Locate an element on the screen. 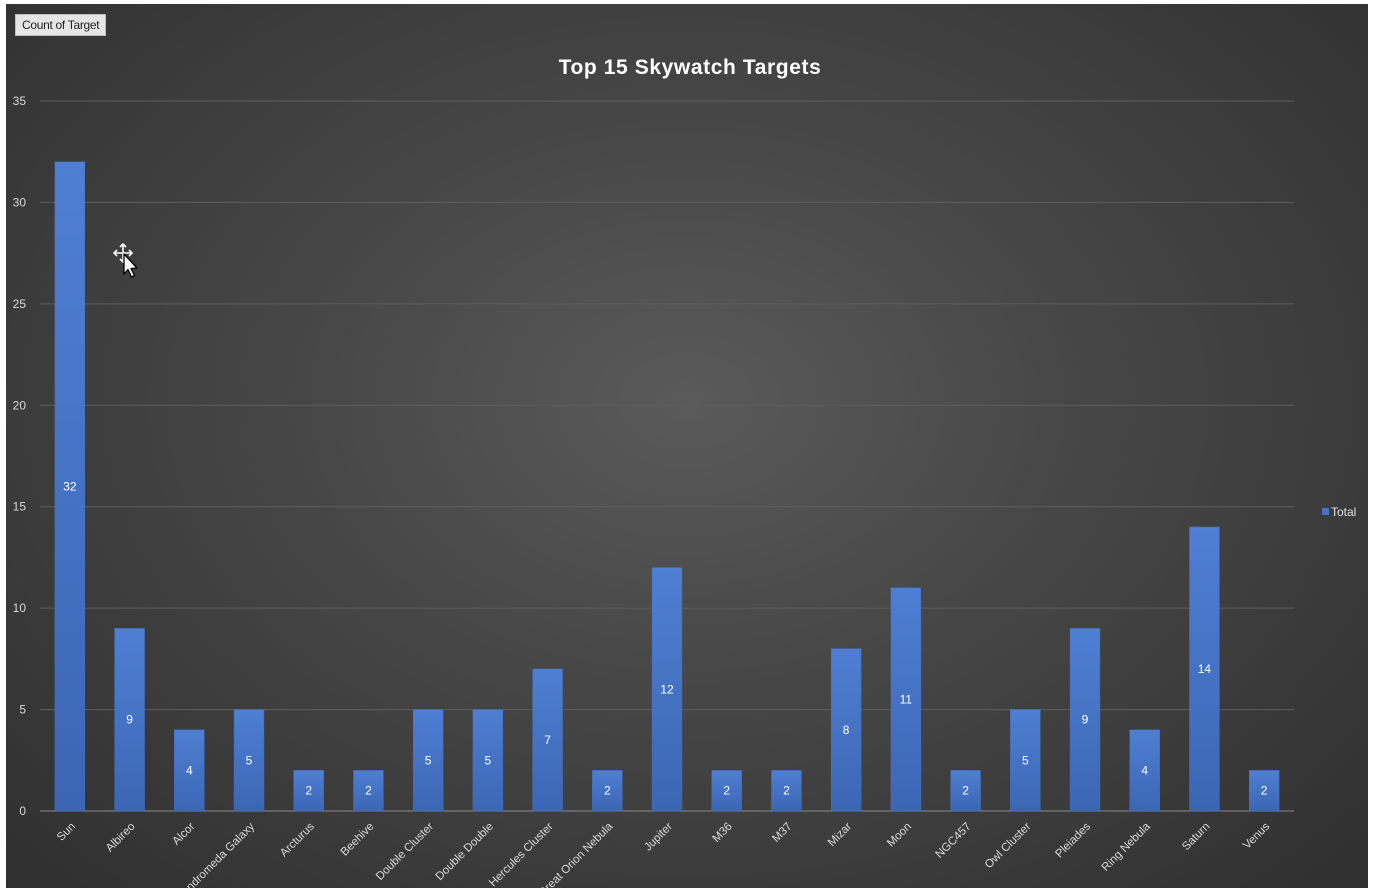 This screenshot has height=888, width=1373. x-tick-label: Hercules Cluster is located at coordinates (521, 854).